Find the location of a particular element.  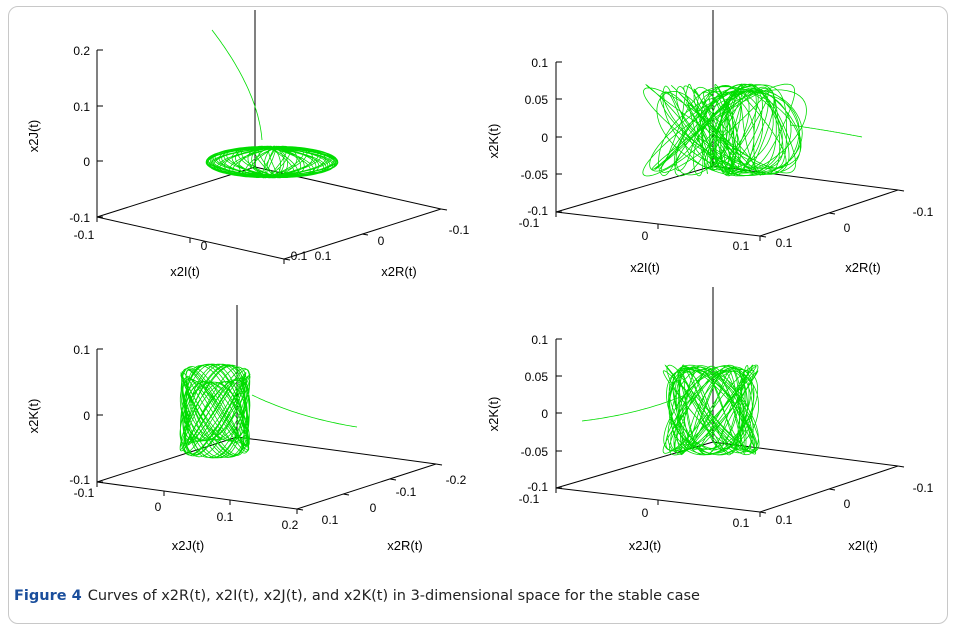

p3-zlabel: x2K(t) is located at coordinates (33, 416).